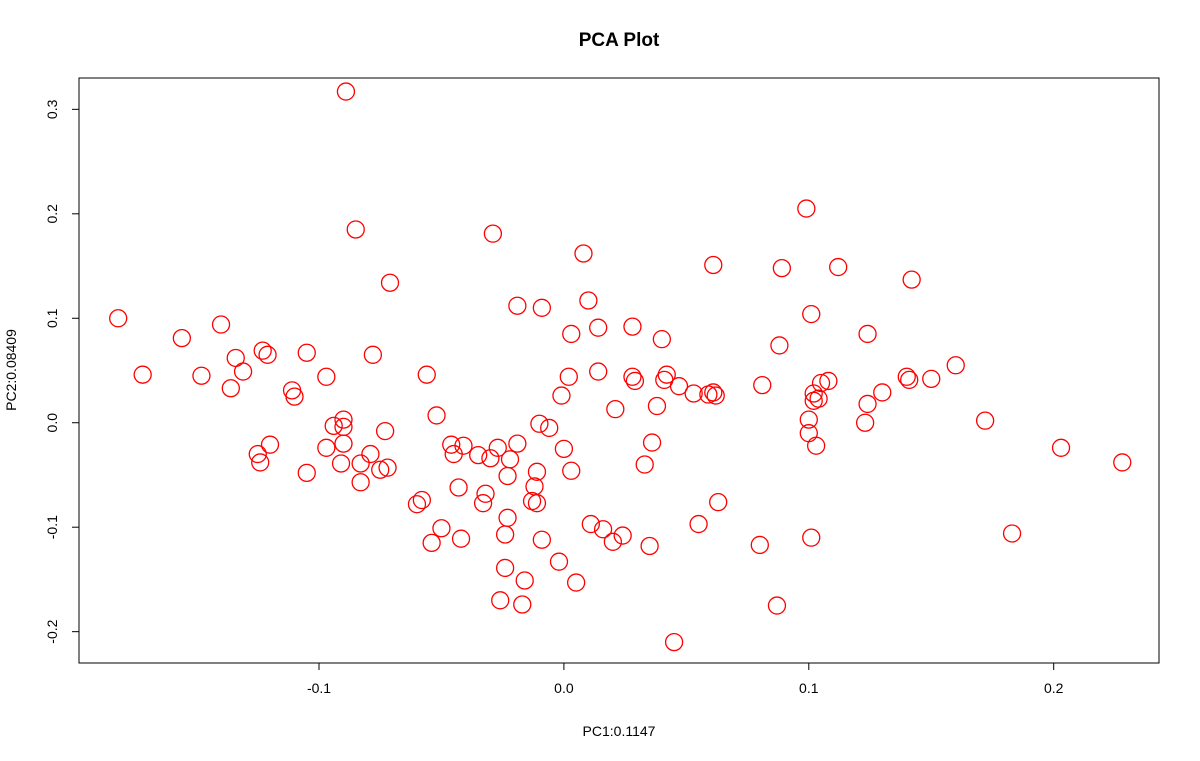 Image resolution: width=1200 pixels, height=761 pixels. I want to click on y-axis-label: PC2:0.08409, so click(11, 370).